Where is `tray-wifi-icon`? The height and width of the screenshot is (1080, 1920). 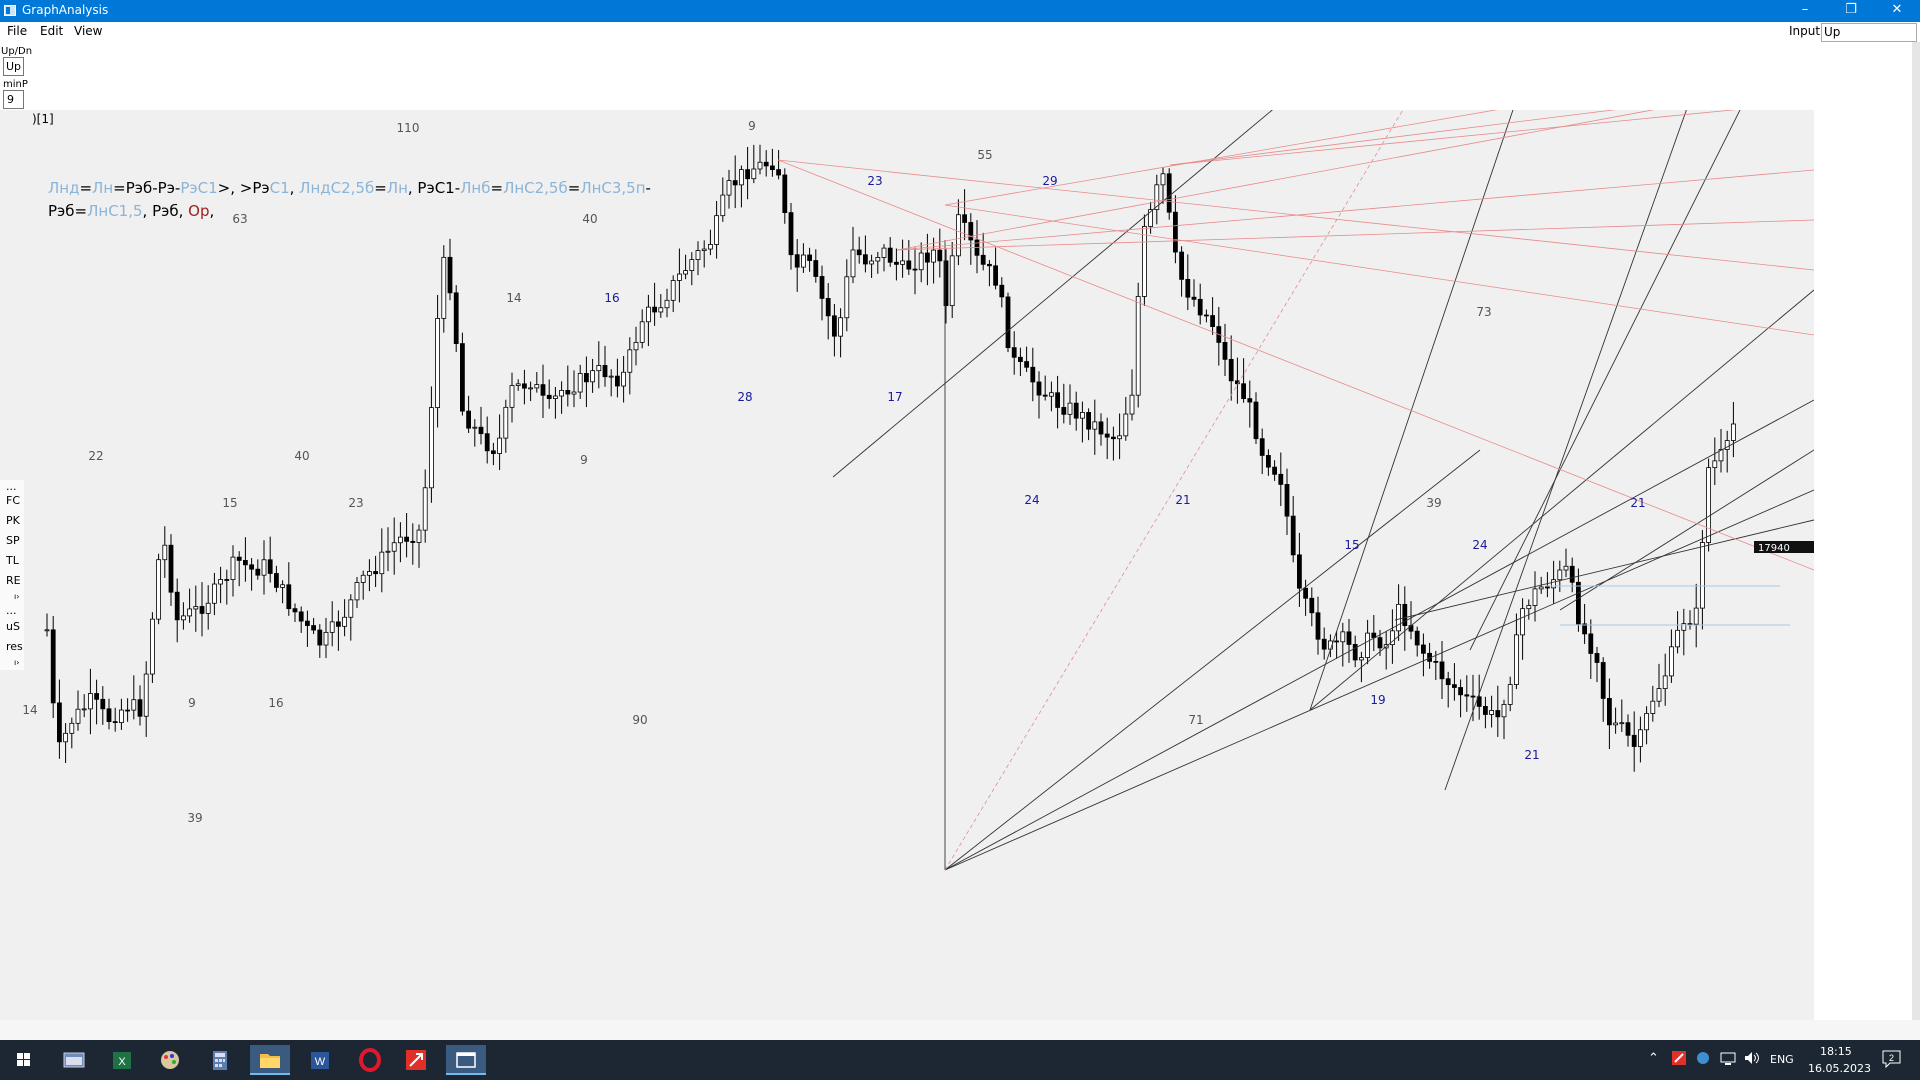 tray-wifi-icon is located at coordinates (1728, 1059).